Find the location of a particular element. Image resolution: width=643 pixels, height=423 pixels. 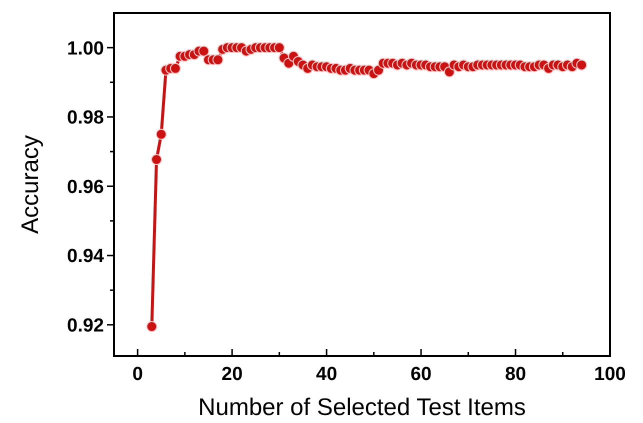

y-tick-label: 0.94 is located at coordinates (85, 257).